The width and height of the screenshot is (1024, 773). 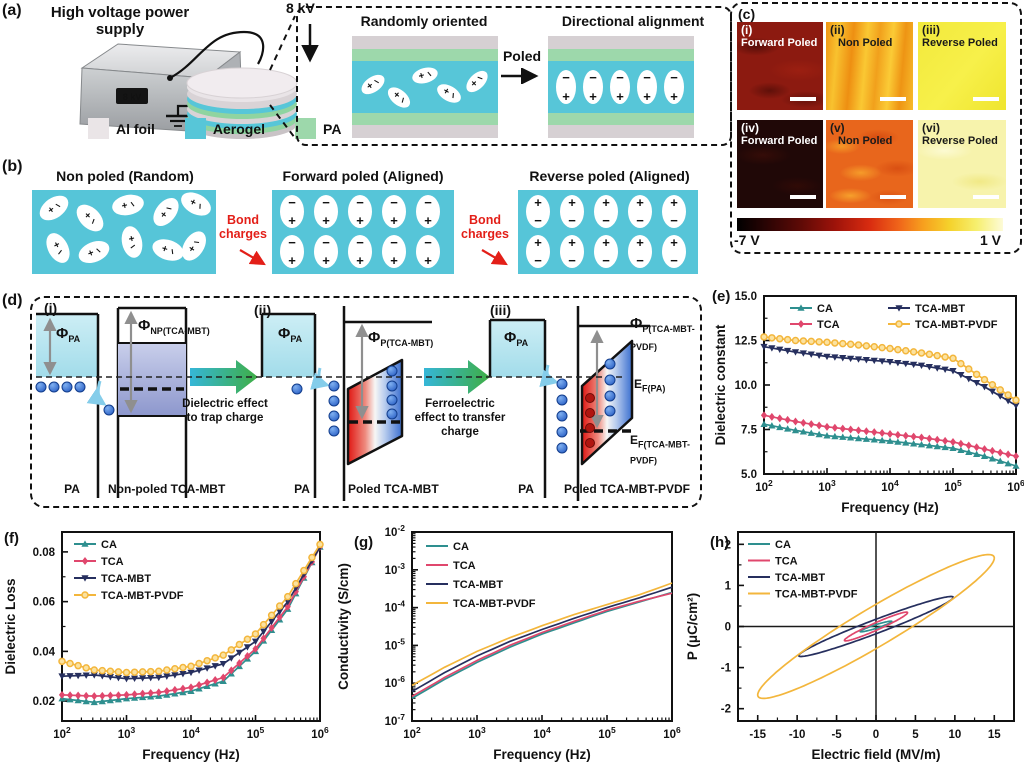 I want to click on svg-text: 15, so click(x=994, y=735).